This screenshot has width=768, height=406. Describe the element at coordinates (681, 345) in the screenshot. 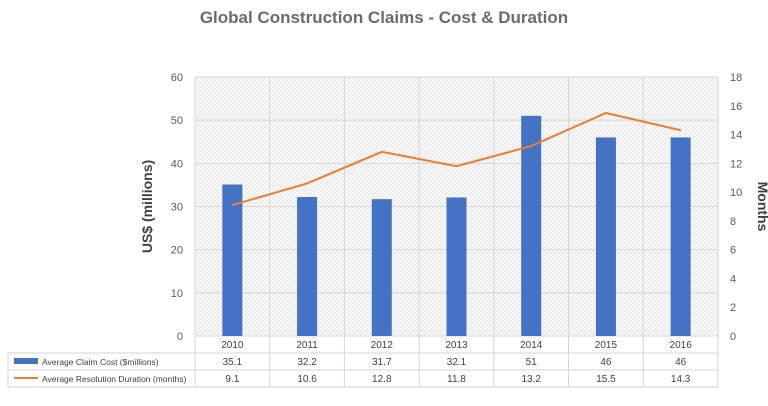

I see `x-tick-label: 2016` at that location.